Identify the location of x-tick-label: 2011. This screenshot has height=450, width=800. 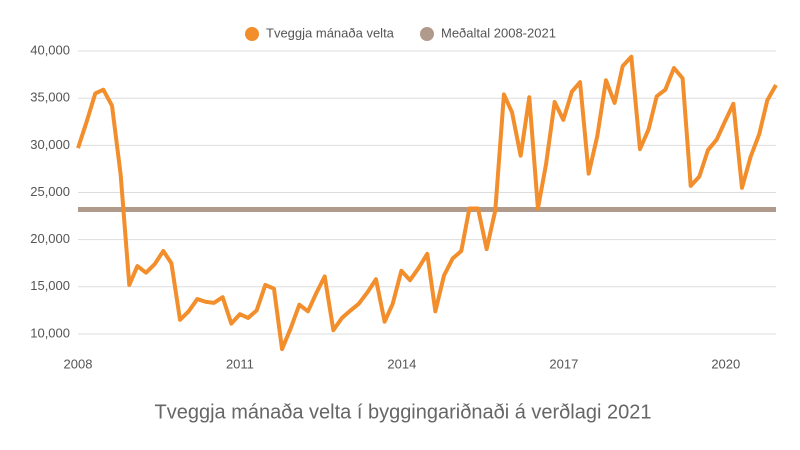
(240, 363).